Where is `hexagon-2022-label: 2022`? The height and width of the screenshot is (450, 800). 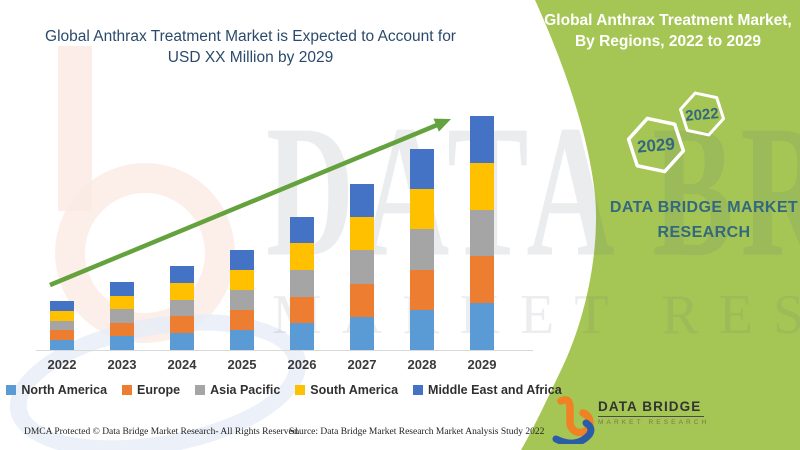
hexagon-2022-label: 2022 is located at coordinates (702, 115).